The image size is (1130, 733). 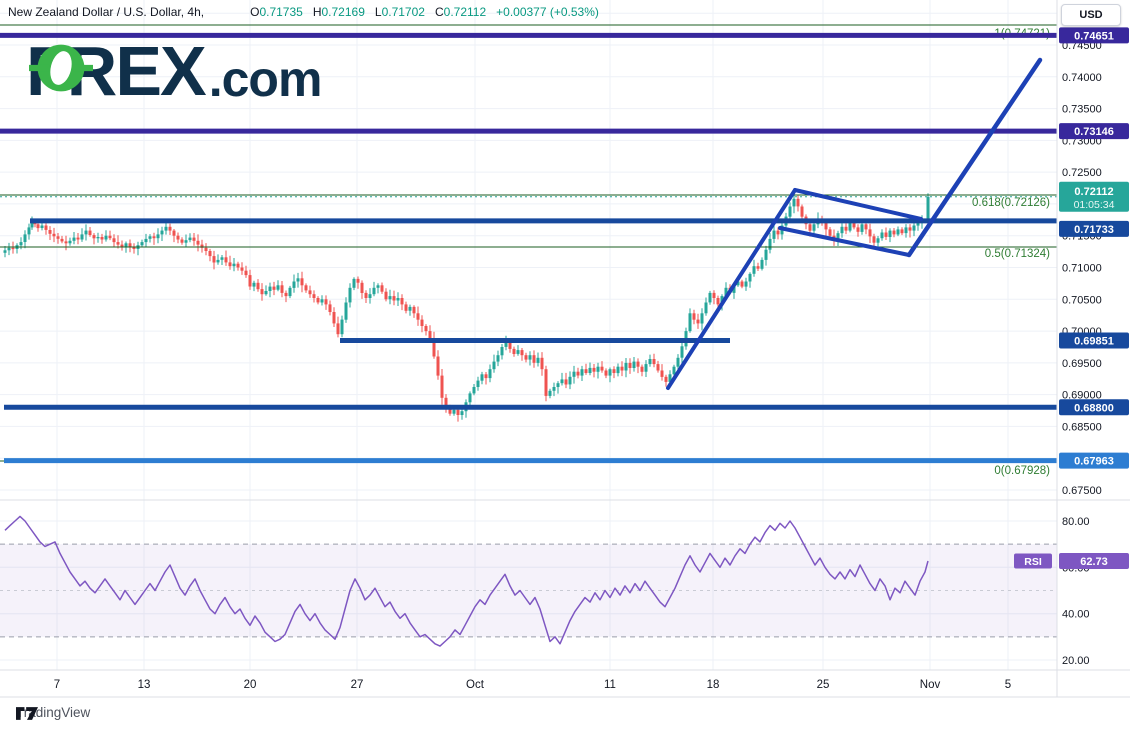 I want to click on level-badge-text: 0.73146, so click(x=1094, y=132).